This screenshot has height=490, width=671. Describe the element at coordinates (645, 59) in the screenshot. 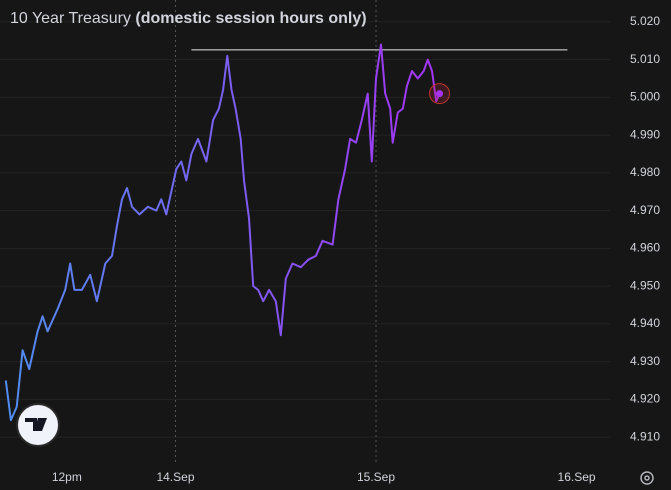

I see `y-tick-label: 5.010` at that location.